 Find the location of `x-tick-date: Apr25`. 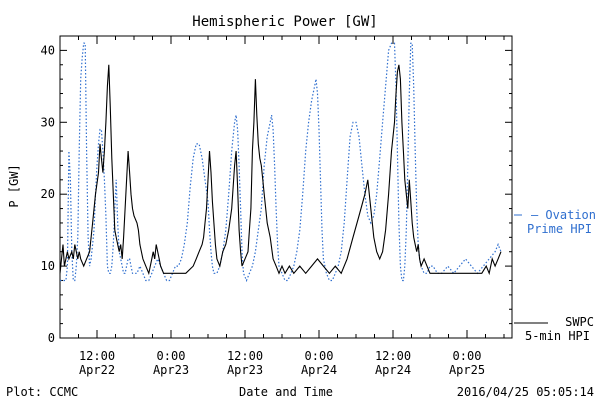

x-tick-date: Apr25 is located at coordinates (467, 370).